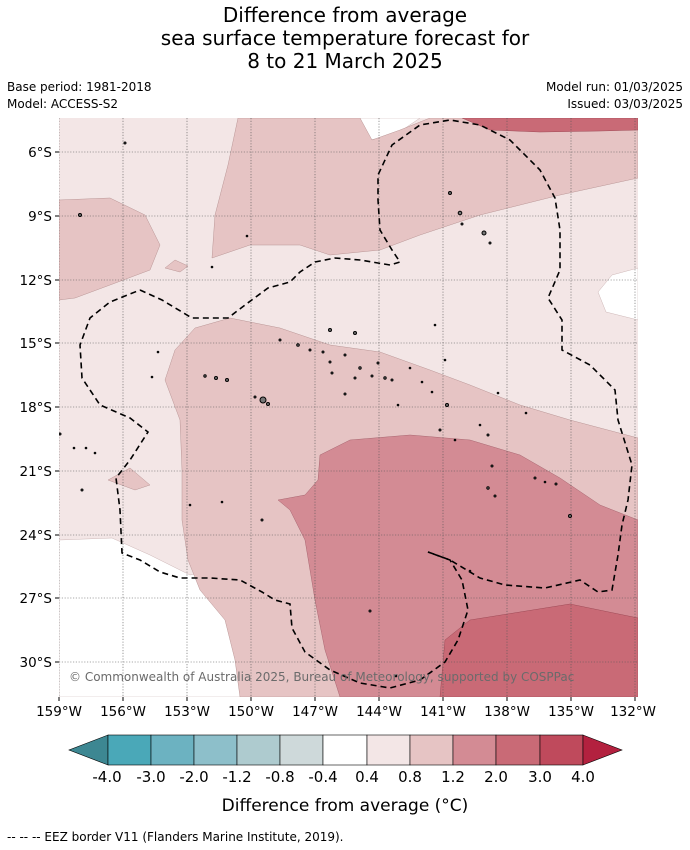 The width and height of the screenshot is (690, 850). Describe the element at coordinates (36, 281) in the screenshot. I see `lat-label: 12°S` at that location.